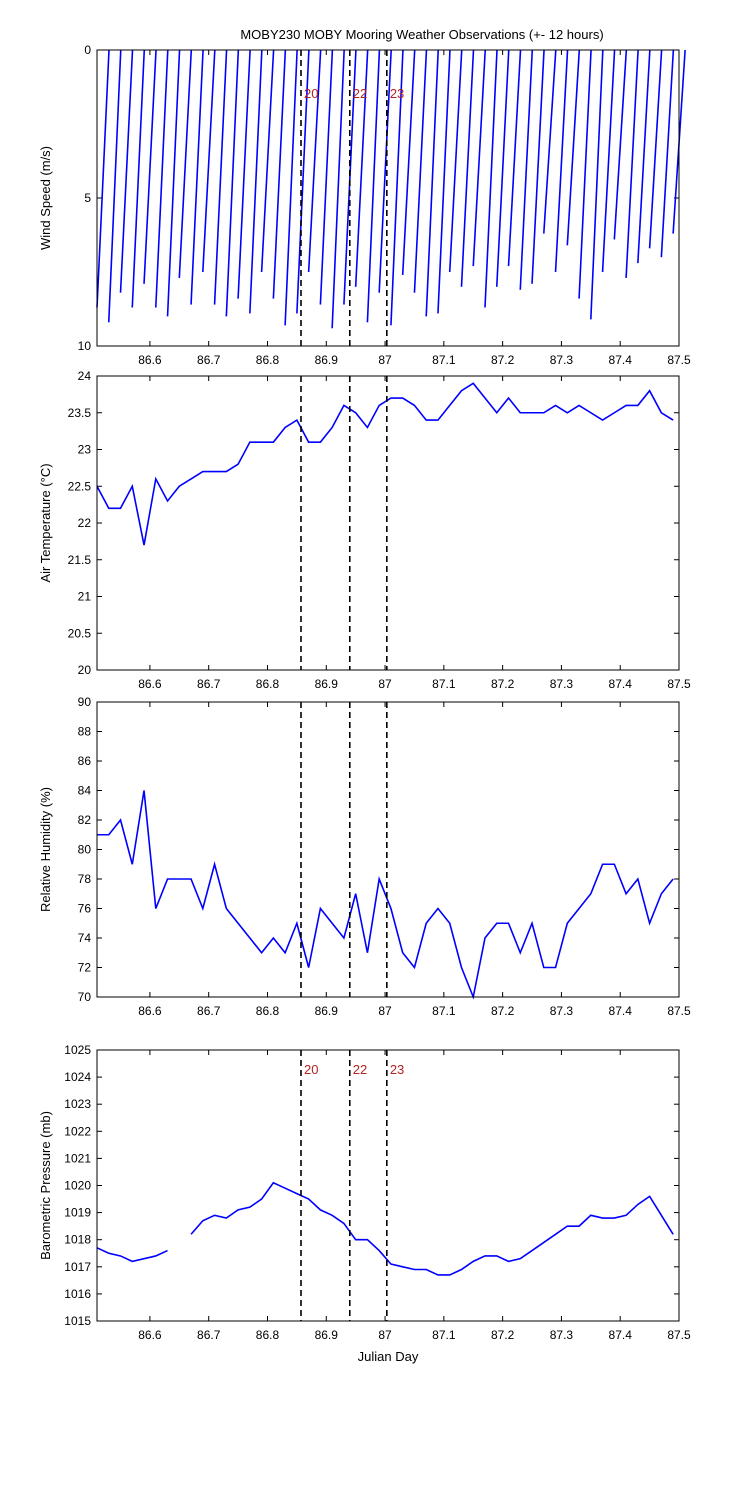 This screenshot has height=1500, width=750. Describe the element at coordinates (77, 1104) in the screenshot. I see `y-tick-label: 1023` at that location.